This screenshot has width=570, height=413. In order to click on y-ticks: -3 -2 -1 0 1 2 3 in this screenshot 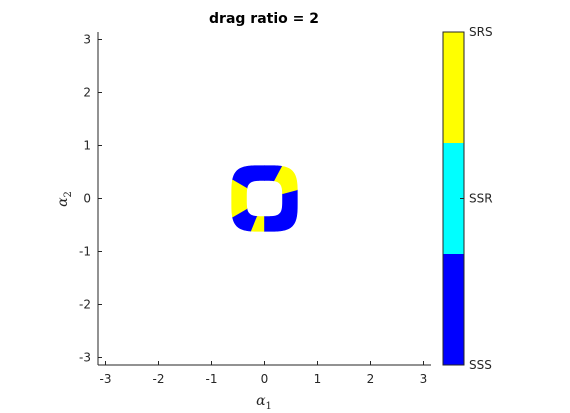, I will do `click(90, 198)`.